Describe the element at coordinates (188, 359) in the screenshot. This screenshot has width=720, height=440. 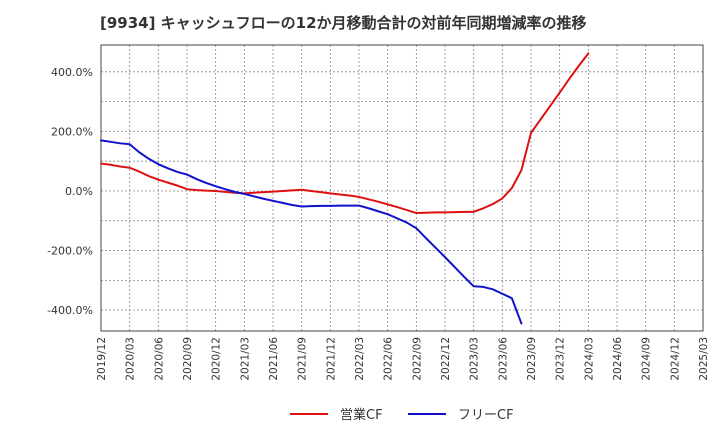
I see `x-tick-label: 2020/09` at that location.